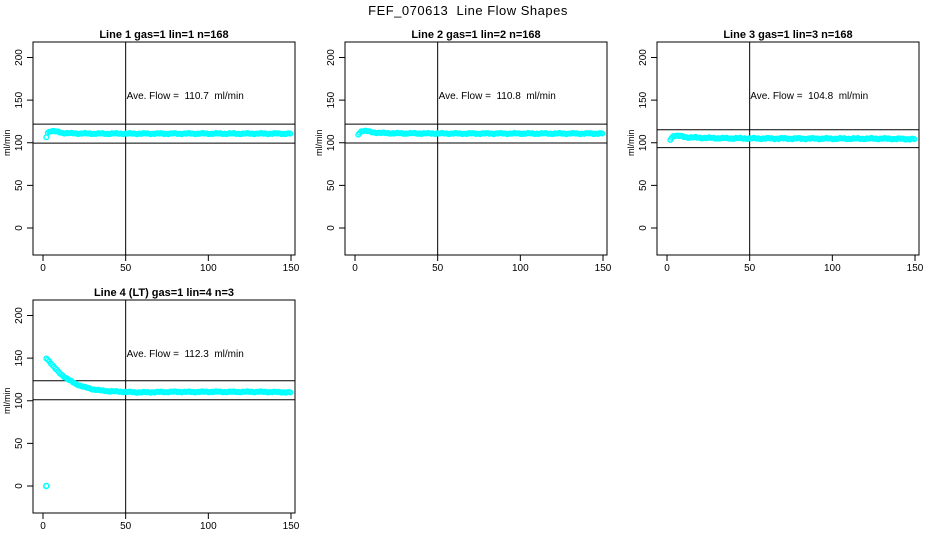  I want to click on ave-flow-annotation: Ave. Flow = 104.8 ml/min, so click(809, 96).